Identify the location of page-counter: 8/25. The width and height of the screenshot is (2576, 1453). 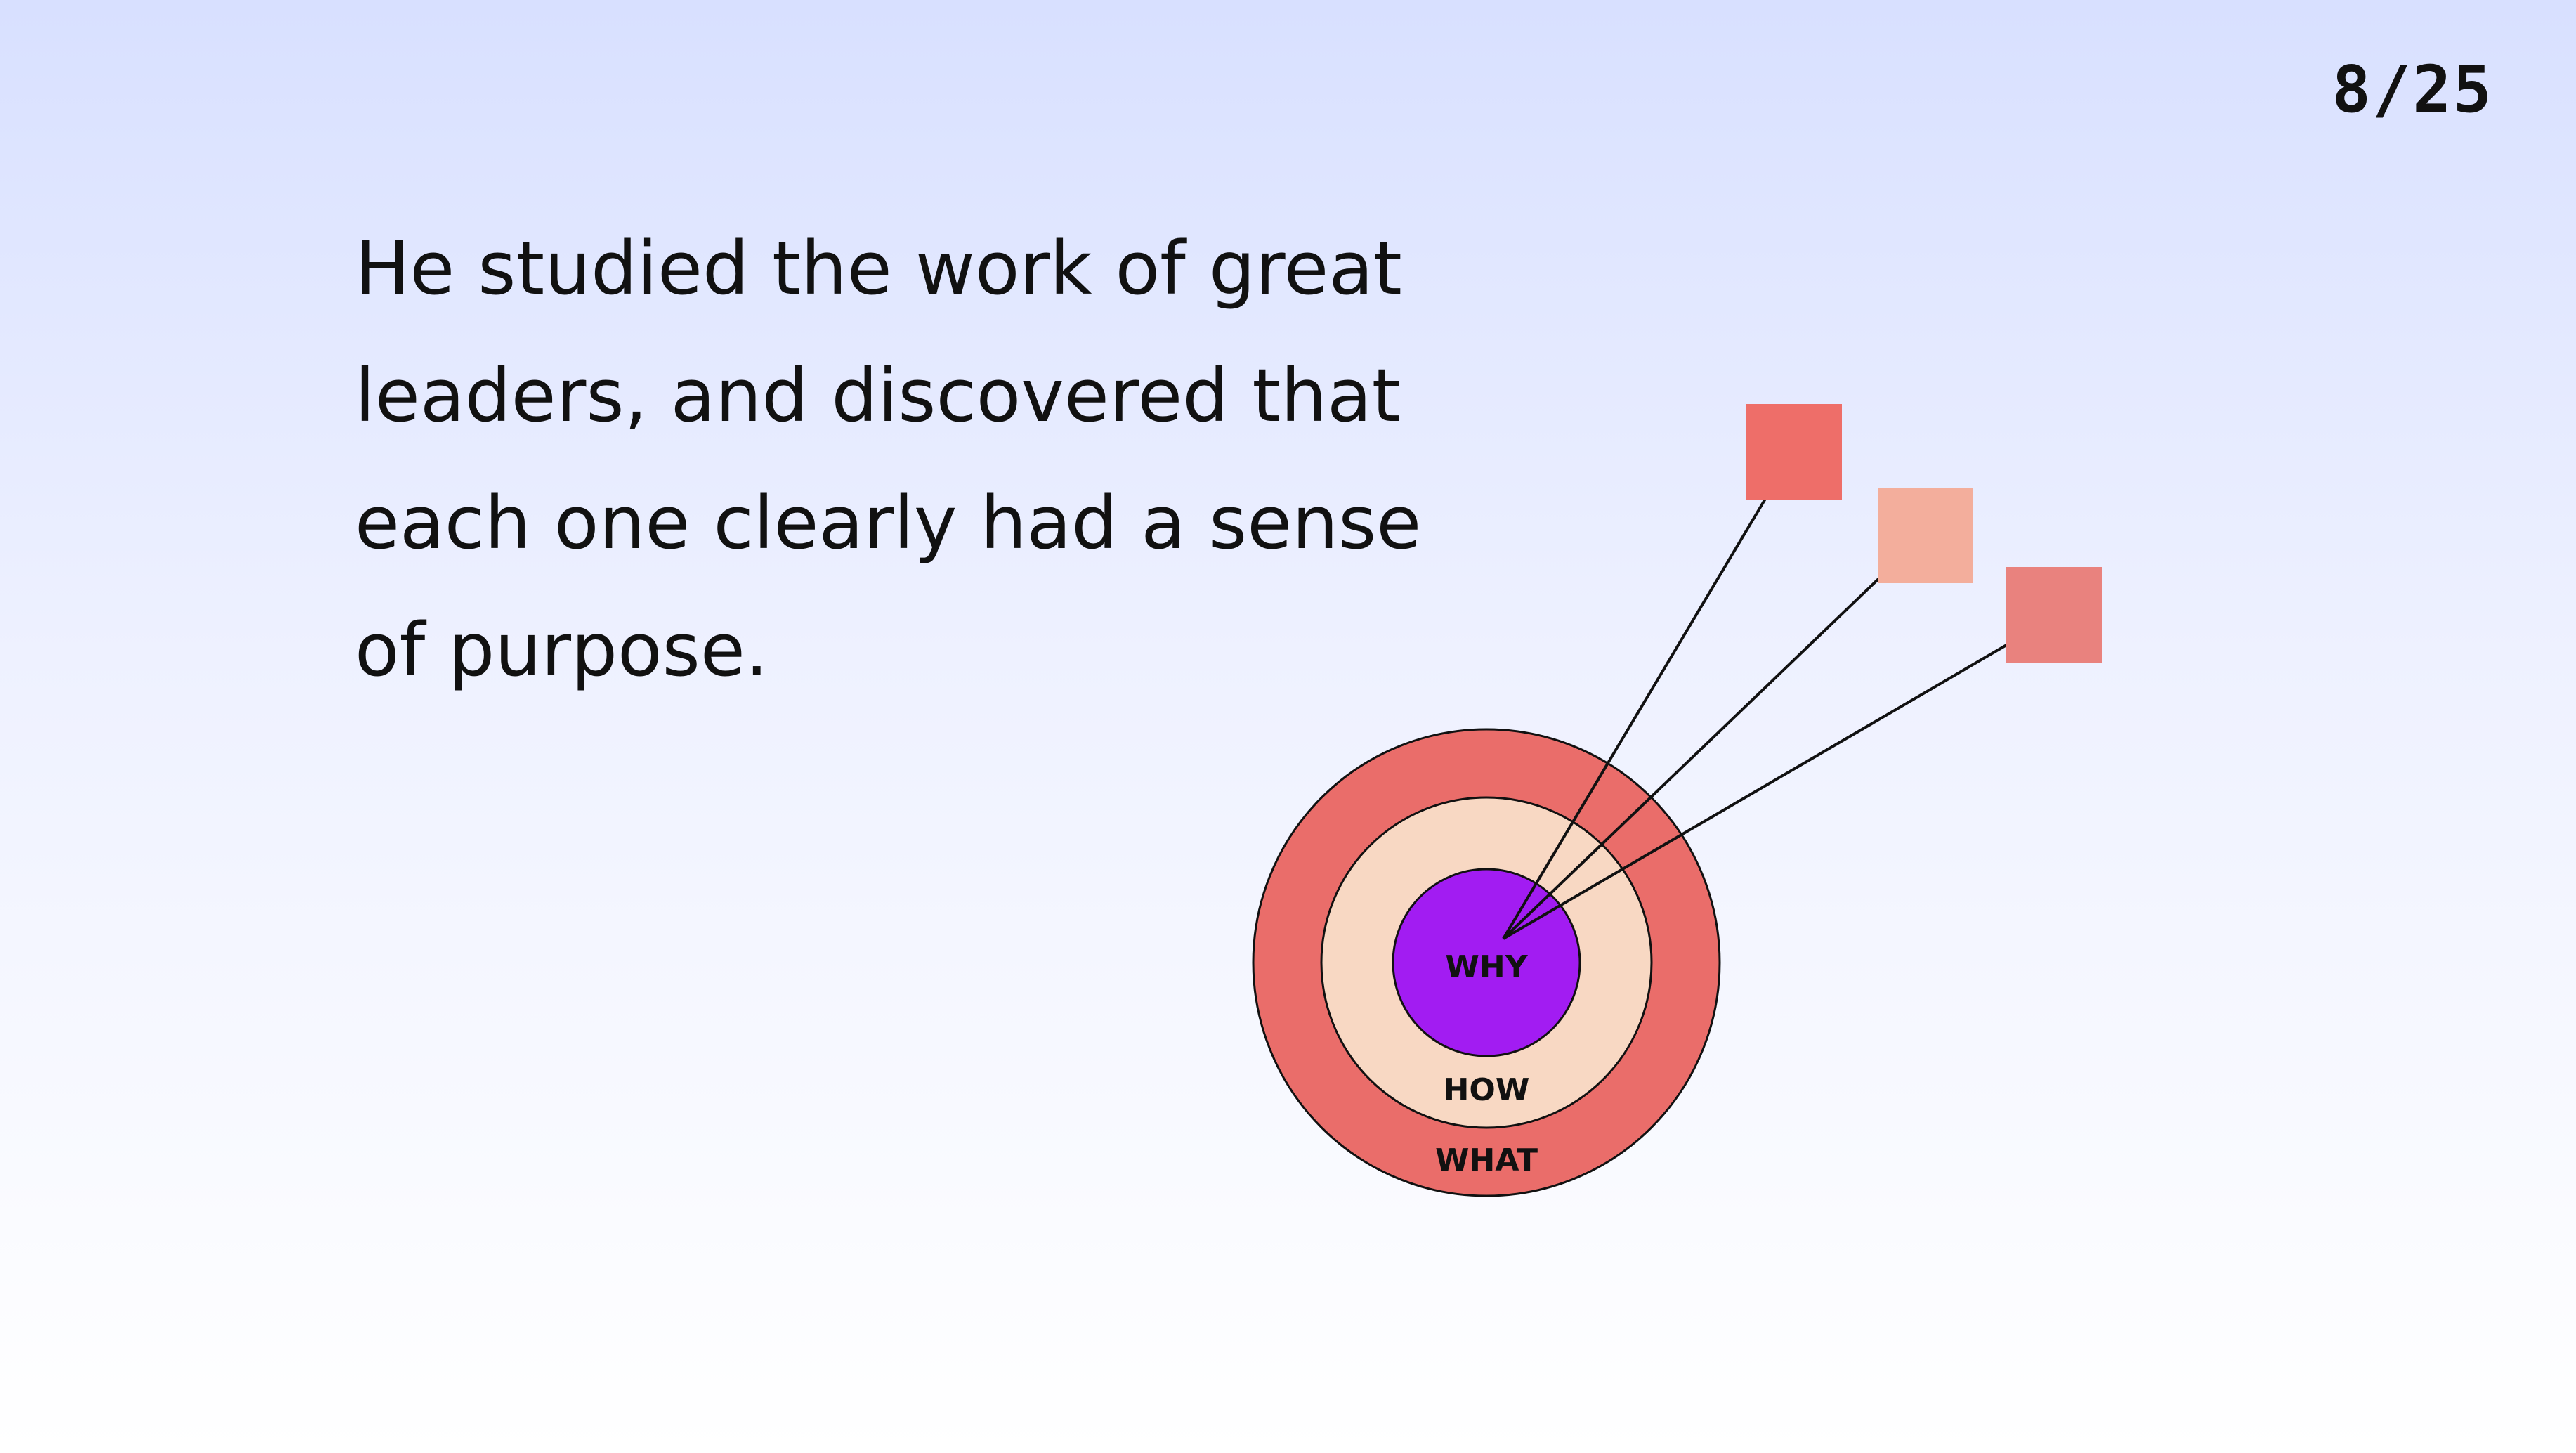
(2412, 89).